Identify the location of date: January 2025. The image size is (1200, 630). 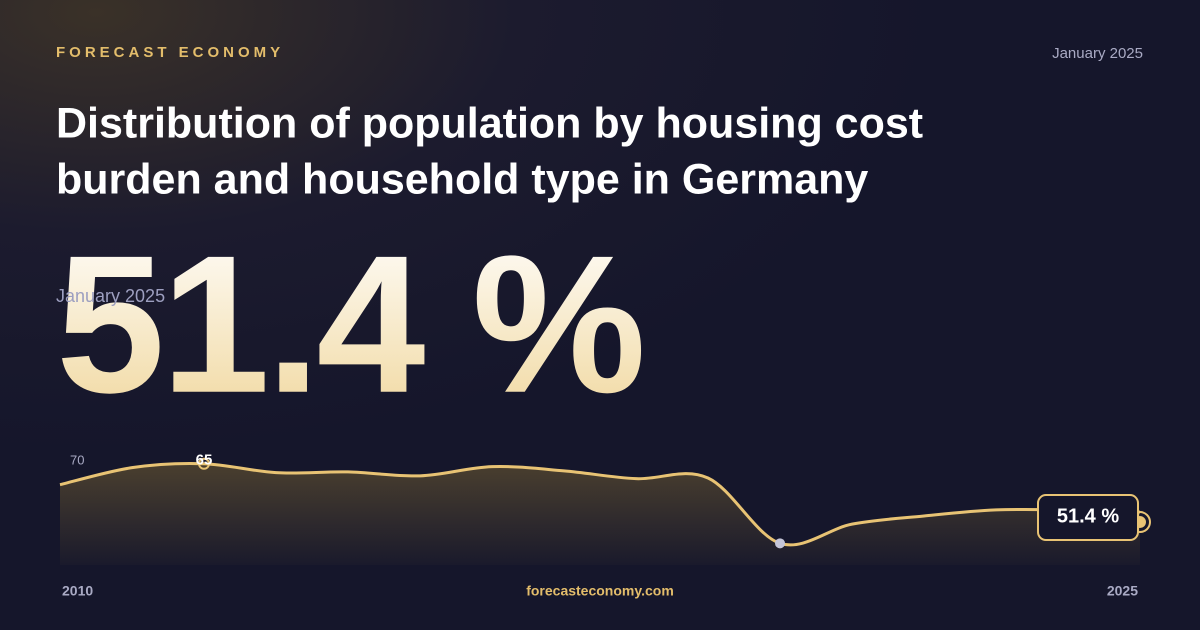
(1097, 53).